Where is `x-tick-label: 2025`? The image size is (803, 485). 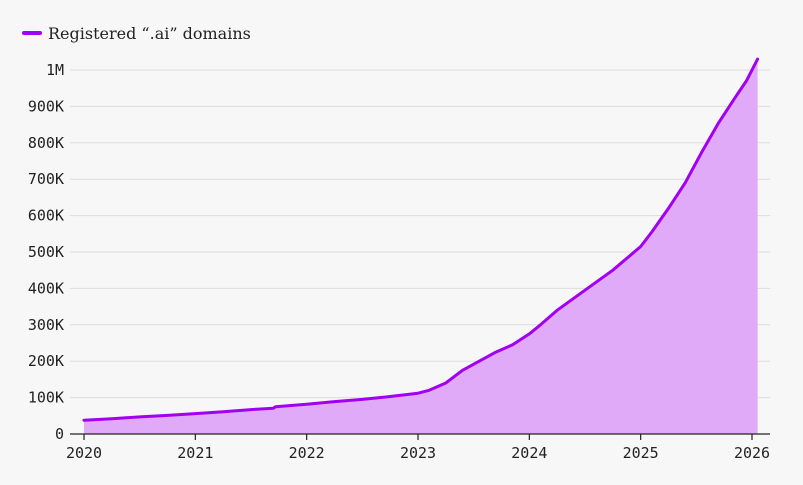 x-tick-label: 2025 is located at coordinates (641, 453).